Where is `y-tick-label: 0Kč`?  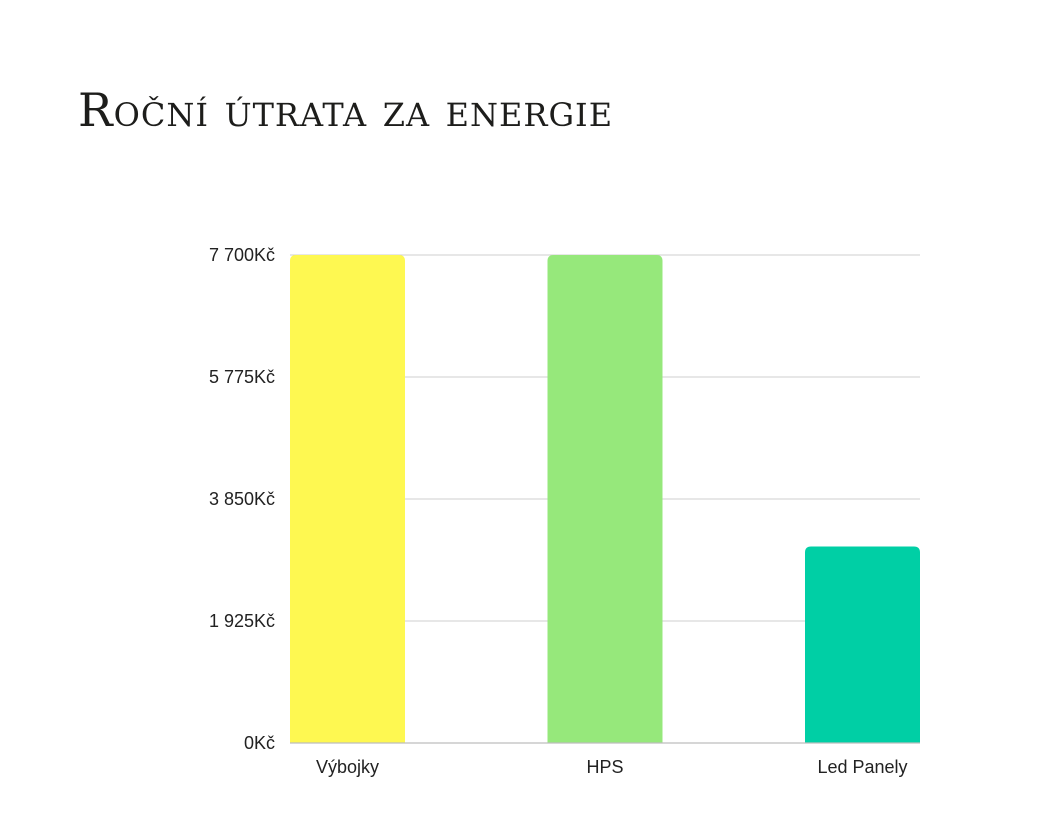
y-tick-label: 0Kč is located at coordinates (259, 743).